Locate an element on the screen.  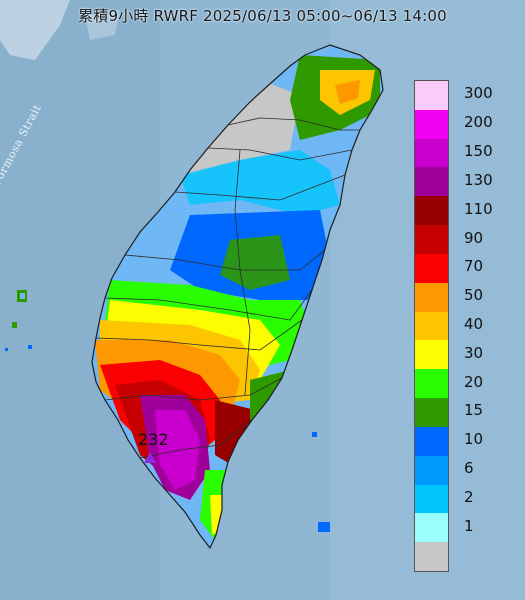
legend-label: 40 is located at coordinates (474, 324).